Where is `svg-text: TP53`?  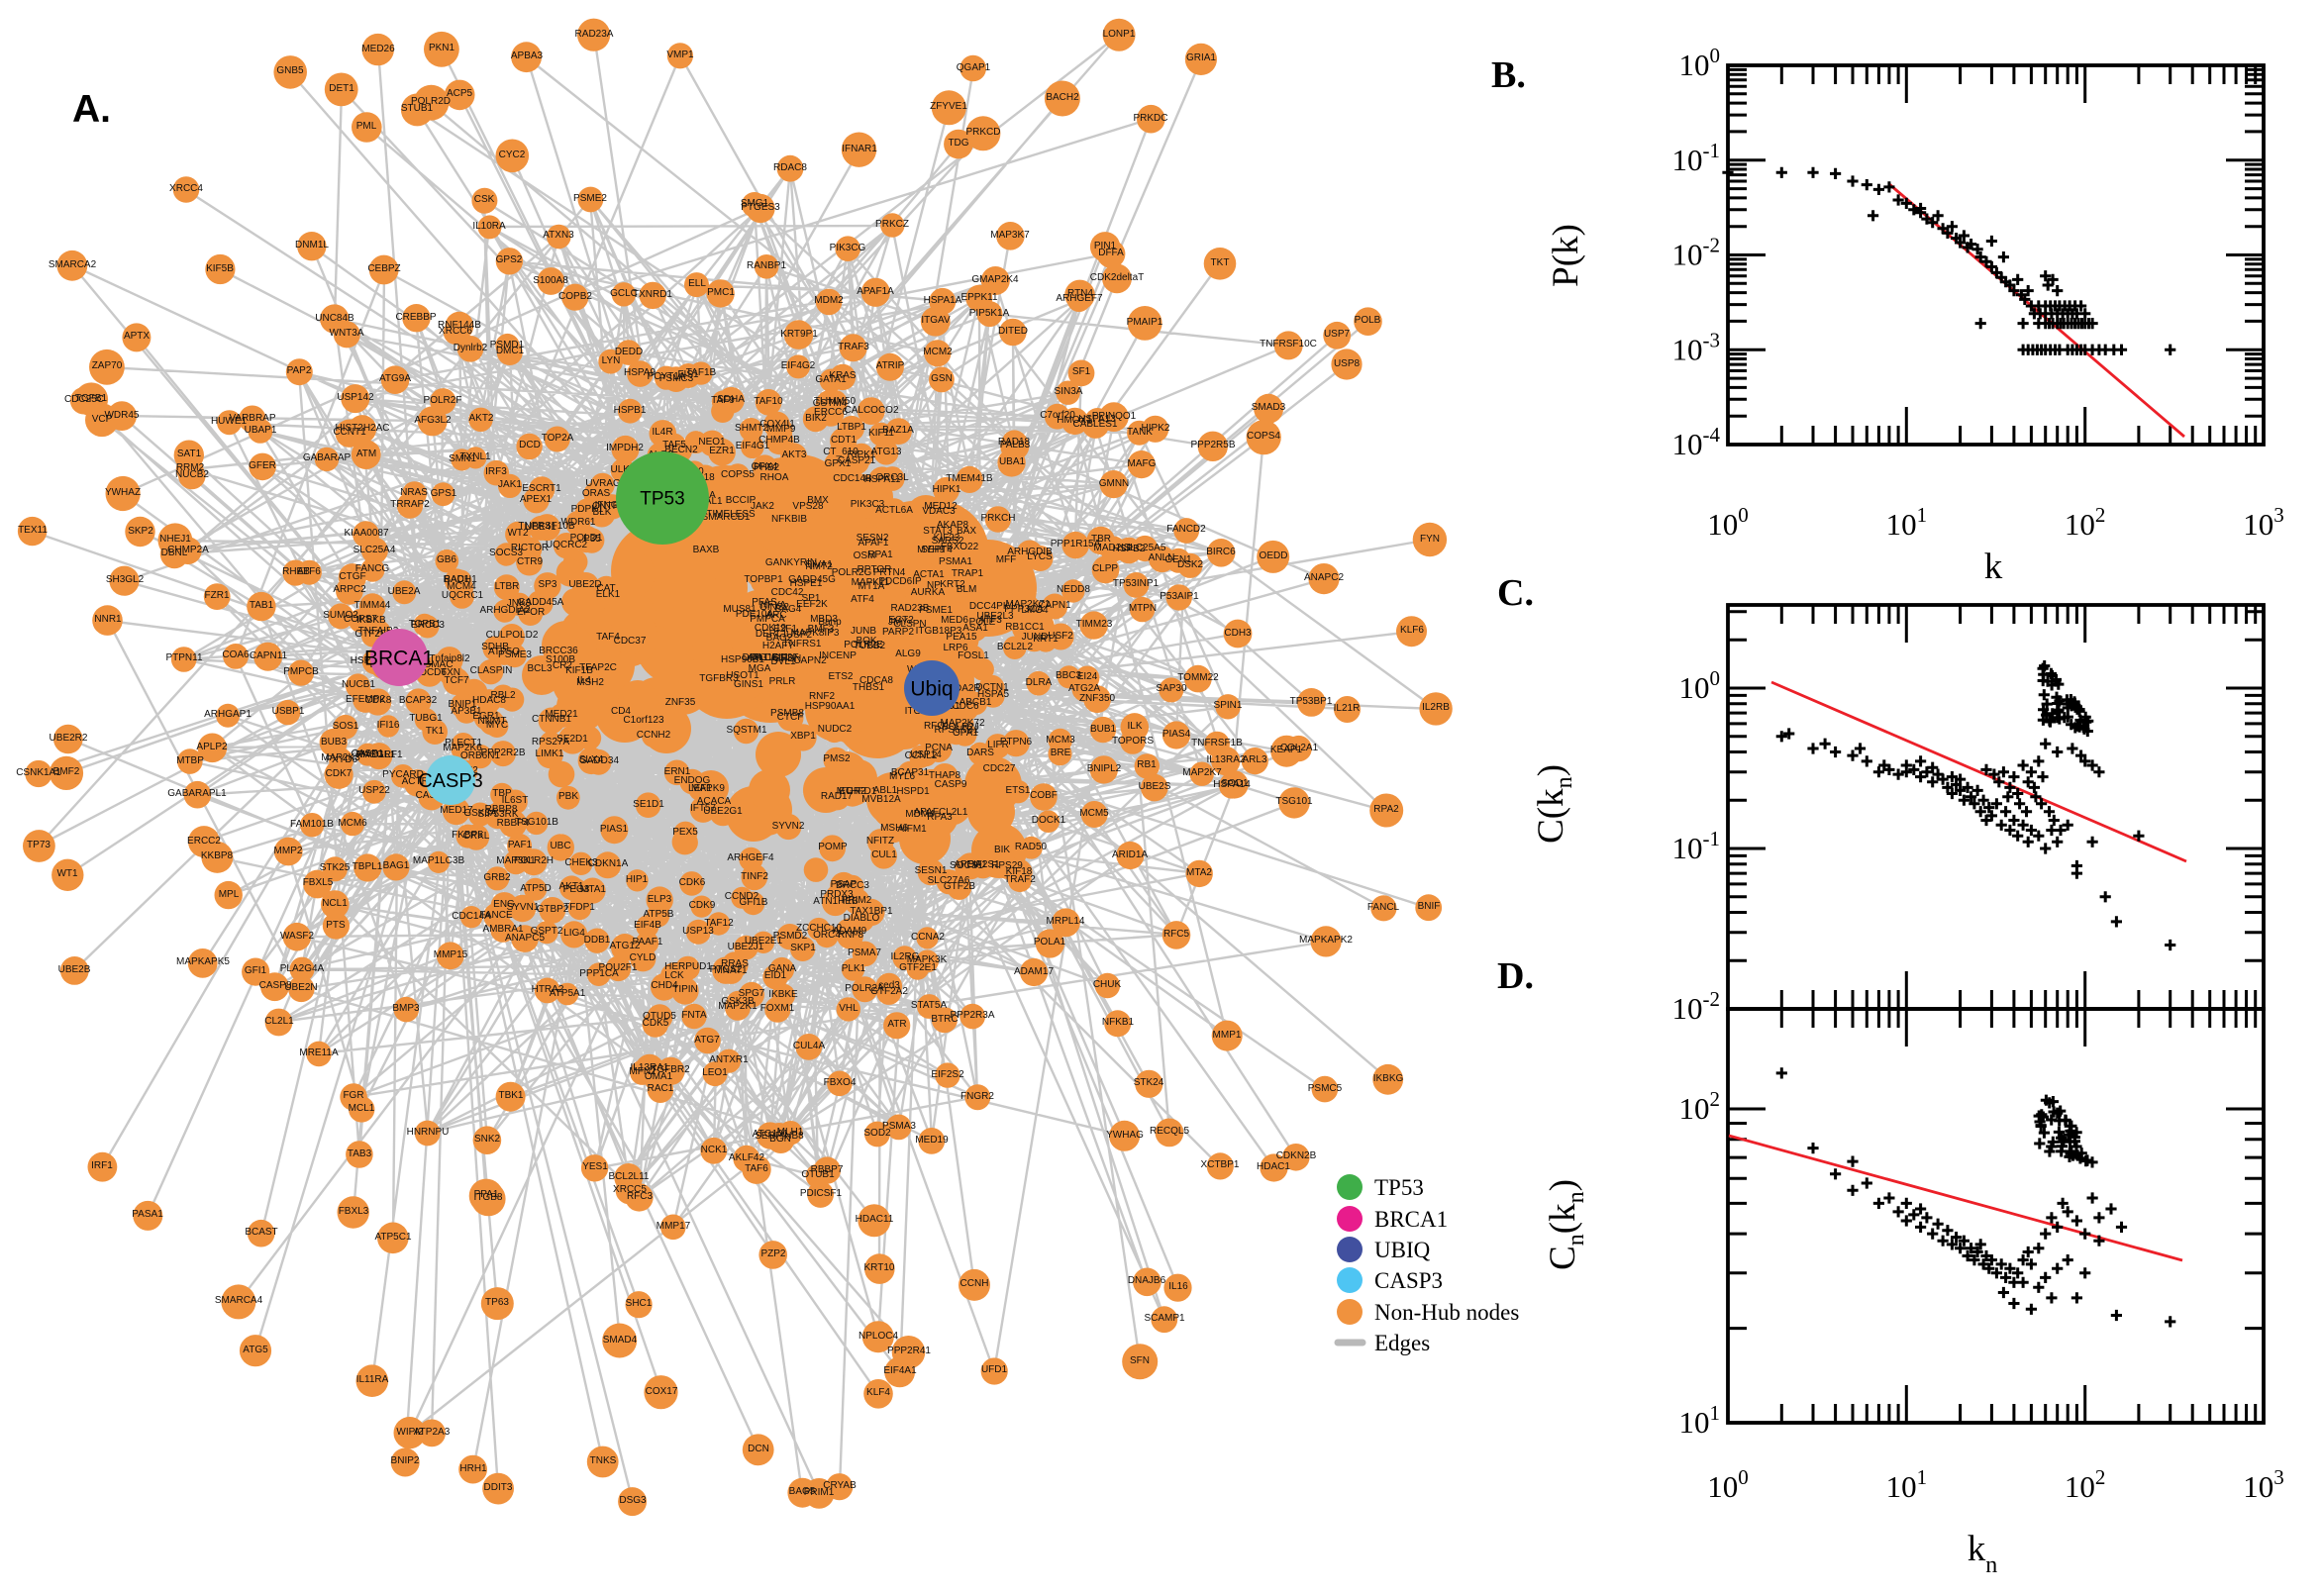 svg-text: TP53 is located at coordinates (662, 499).